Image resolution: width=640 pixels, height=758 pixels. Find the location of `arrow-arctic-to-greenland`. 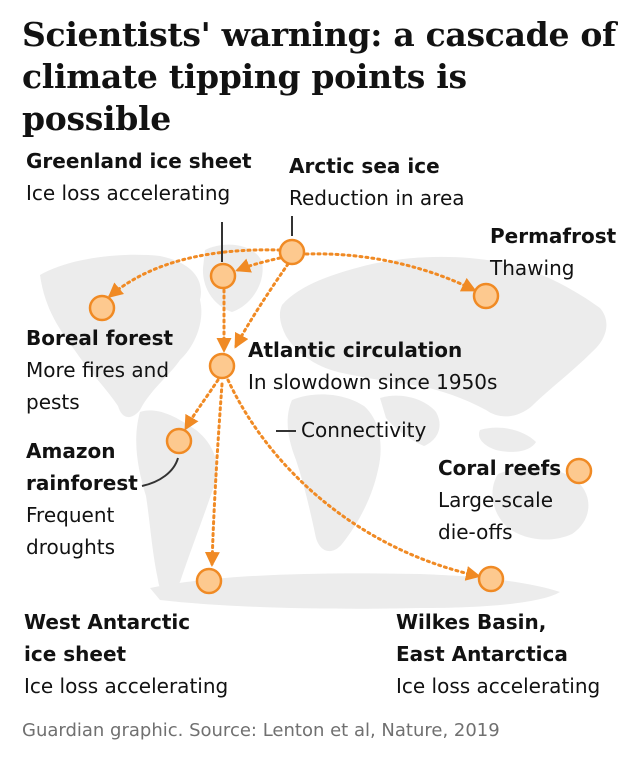

arrow-arctic-to-greenland is located at coordinates (258, 264).